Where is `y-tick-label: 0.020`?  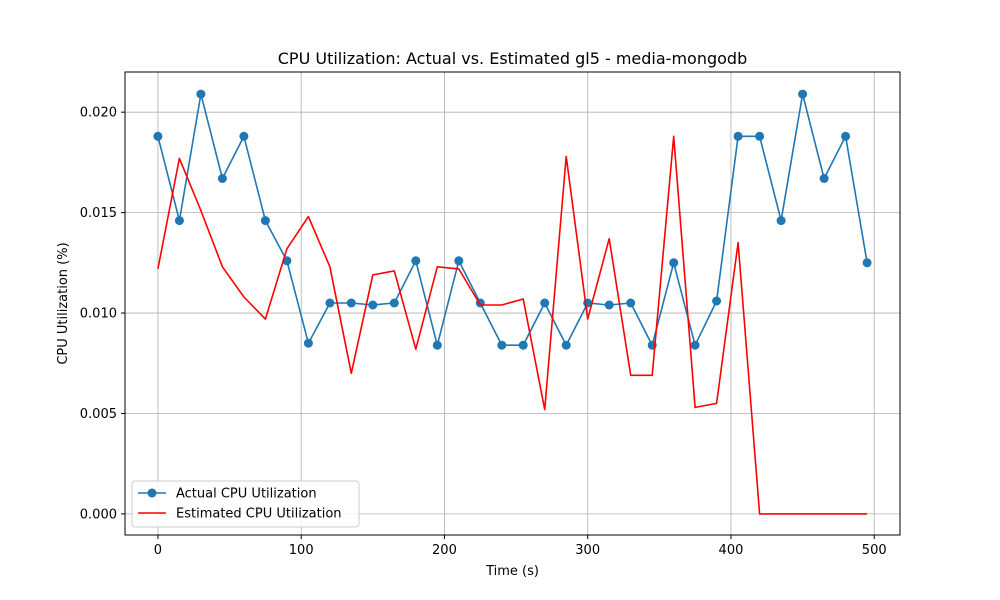 y-tick-label: 0.020 is located at coordinates (98, 113).